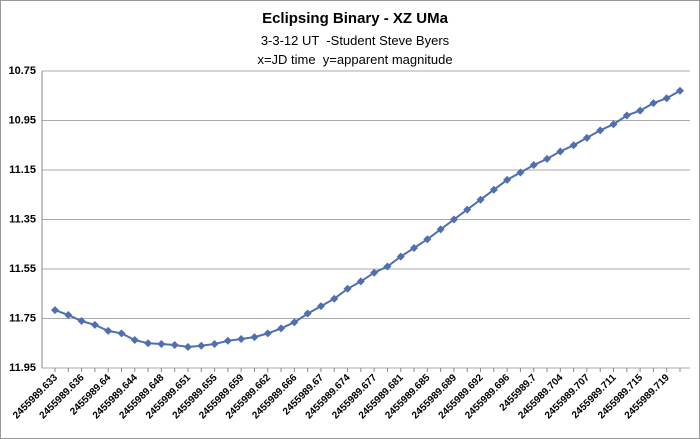 The image size is (700, 439). Describe the element at coordinates (22, 71) in the screenshot. I see `y-tick-label: 10.75` at that location.